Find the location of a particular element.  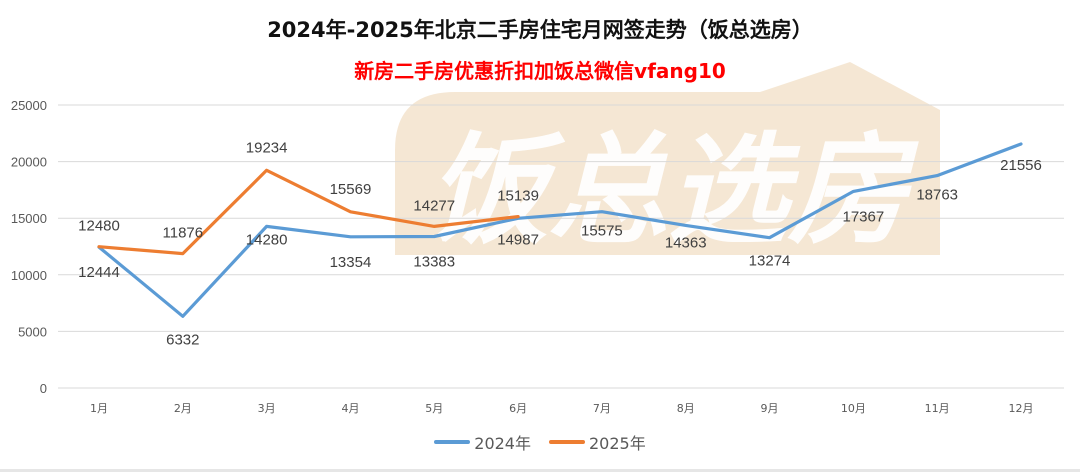

legend-label-2024: 2024年 is located at coordinates (502, 443).